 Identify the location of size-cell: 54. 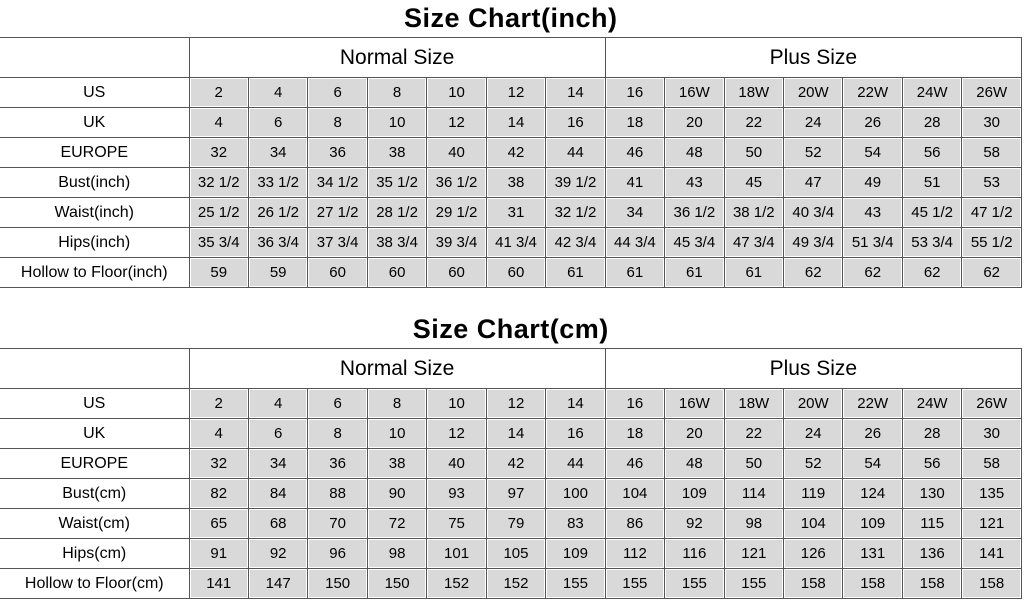
(872, 463).